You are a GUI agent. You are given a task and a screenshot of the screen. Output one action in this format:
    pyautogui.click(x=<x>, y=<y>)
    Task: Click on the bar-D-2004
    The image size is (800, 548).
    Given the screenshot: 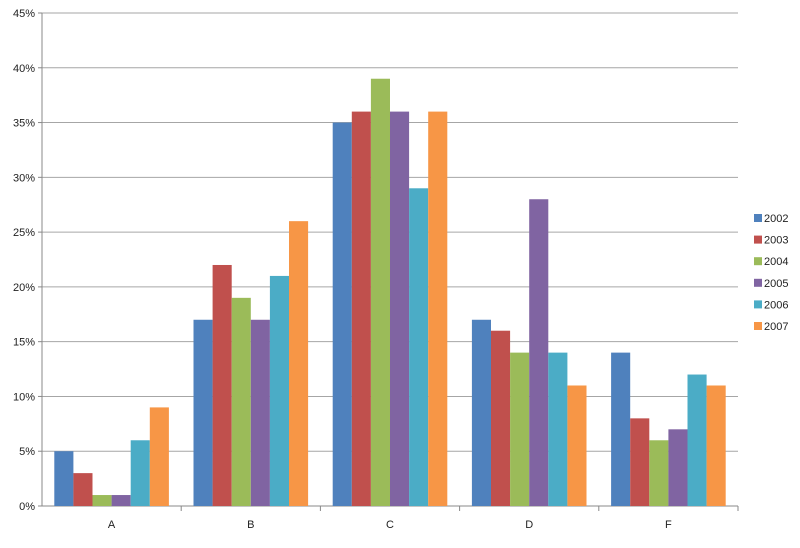 What is the action you would take?
    pyautogui.click(x=520, y=429)
    